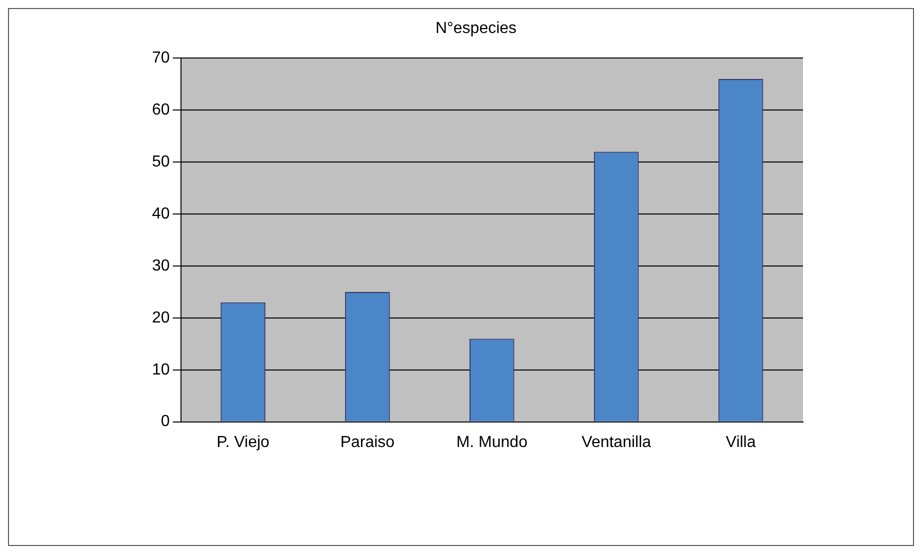  Describe the element at coordinates (617, 442) in the screenshot. I see `x-tick-label: Ventanilla` at that location.